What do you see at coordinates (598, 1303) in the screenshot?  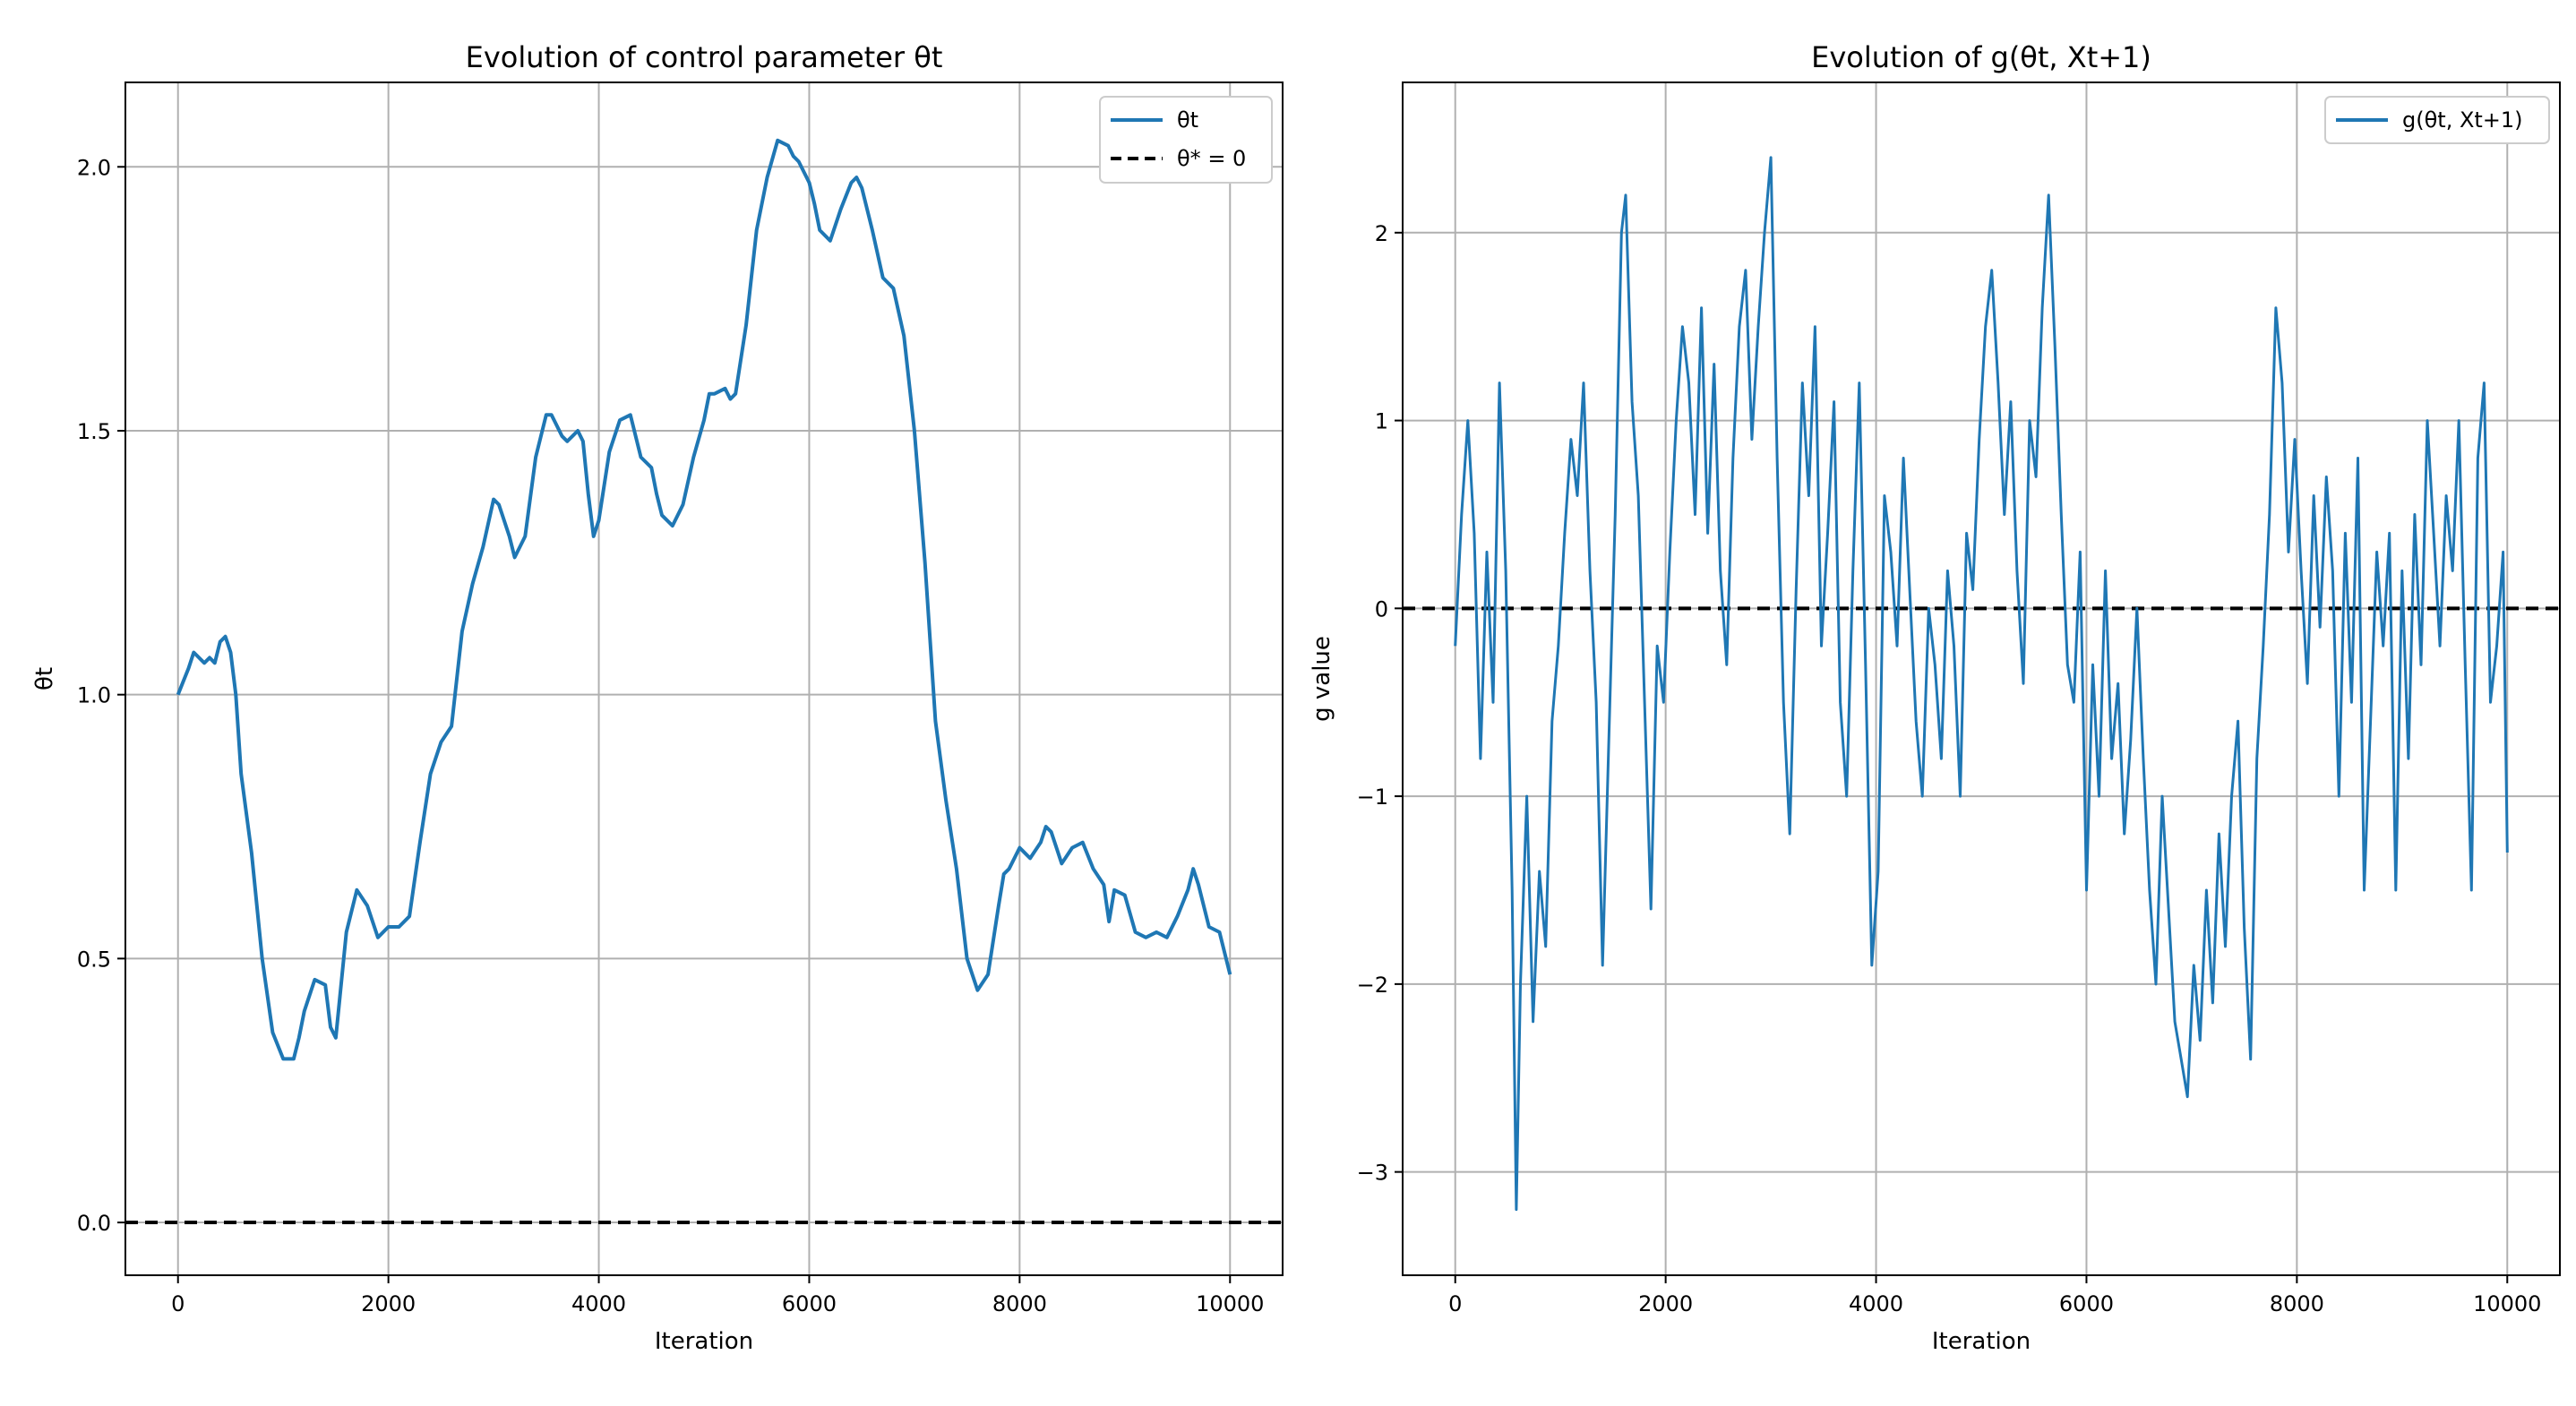 I see `theta-x-tick-label: 4000` at bounding box center [598, 1303].